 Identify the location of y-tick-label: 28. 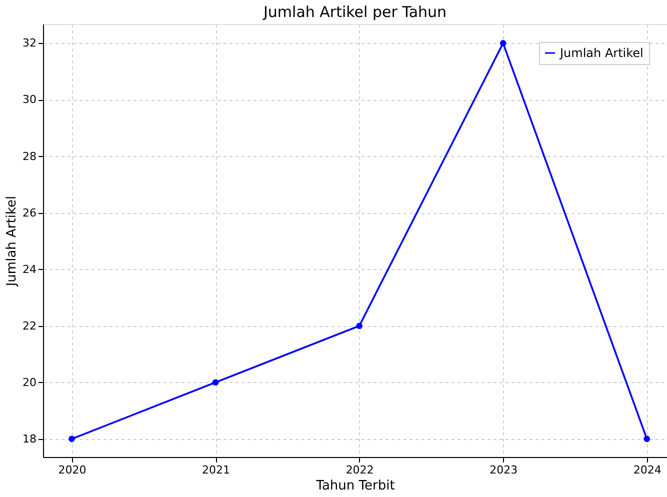
(29, 156).